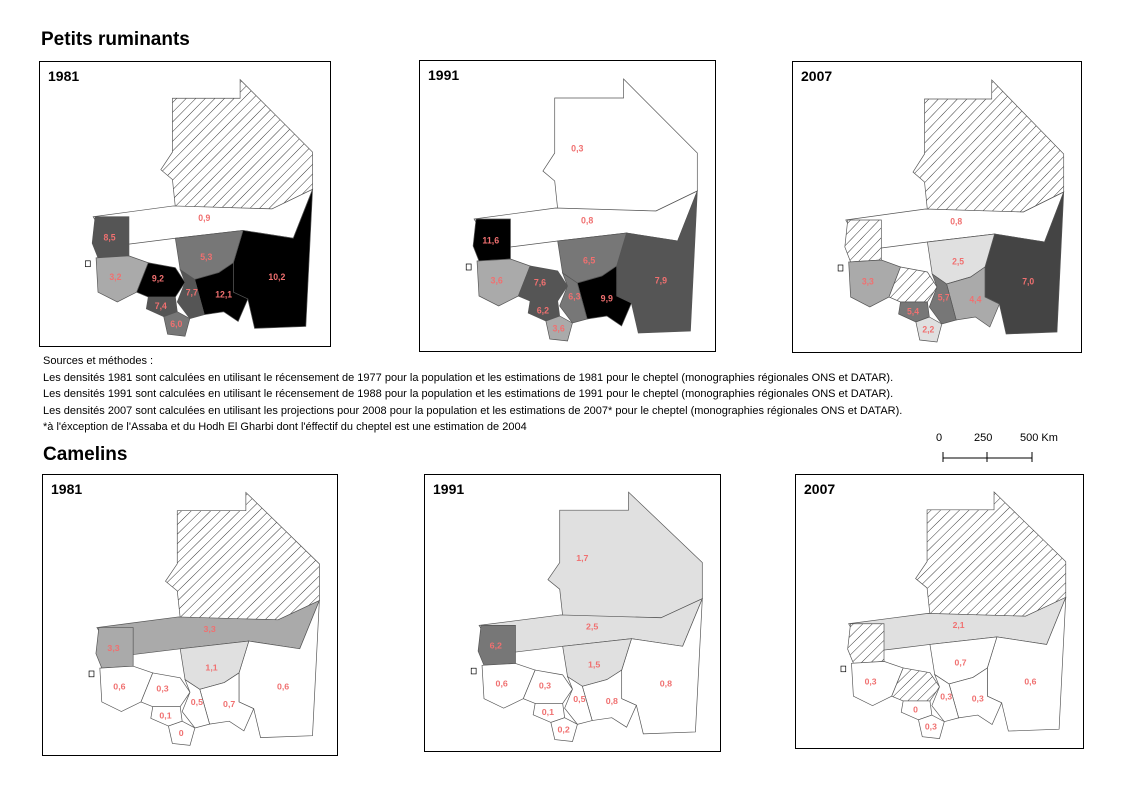 This screenshot has height=794, width=1123. I want to click on choropleth-map: 1,7 2,5 6,2 0,8 1,5 0,6 0,3 0,8 0,5 0,1 0,2, so click(586, 616).